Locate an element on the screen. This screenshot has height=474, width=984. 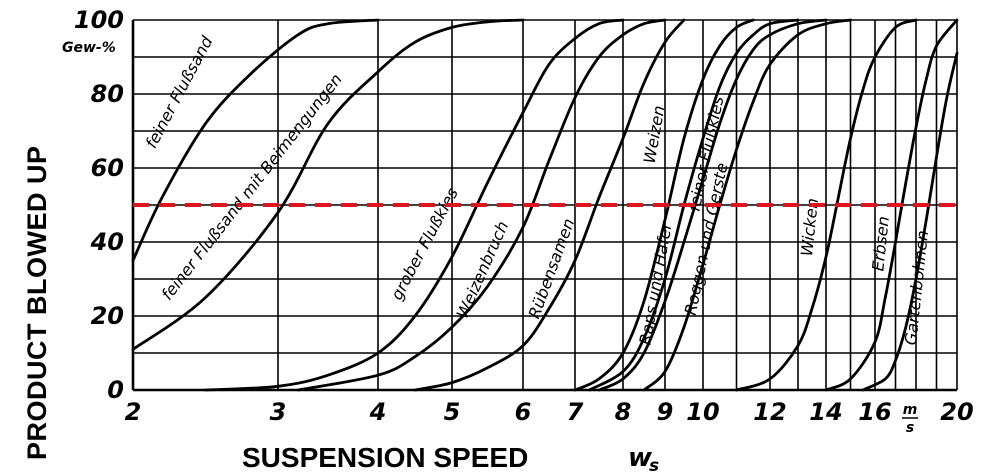
x-unit-denominator: s is located at coordinates (910, 428).